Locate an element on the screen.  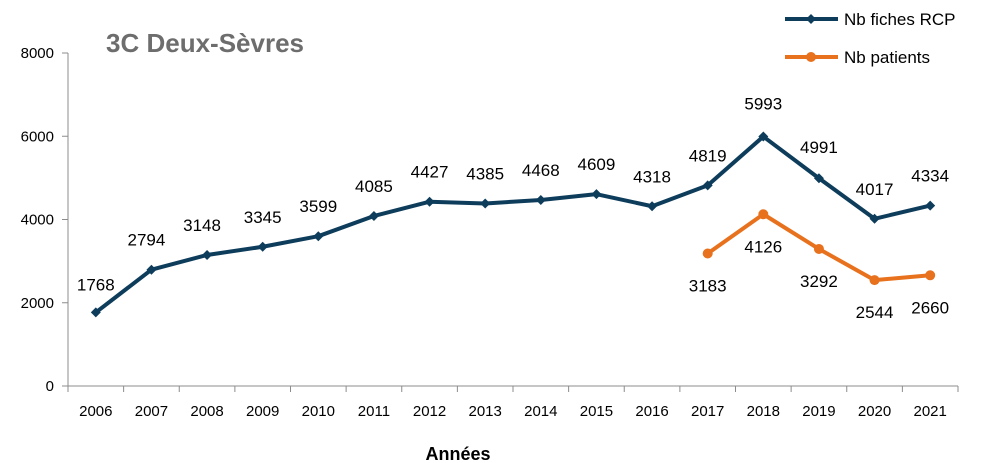
series-nb-patients is located at coordinates (819, 247).